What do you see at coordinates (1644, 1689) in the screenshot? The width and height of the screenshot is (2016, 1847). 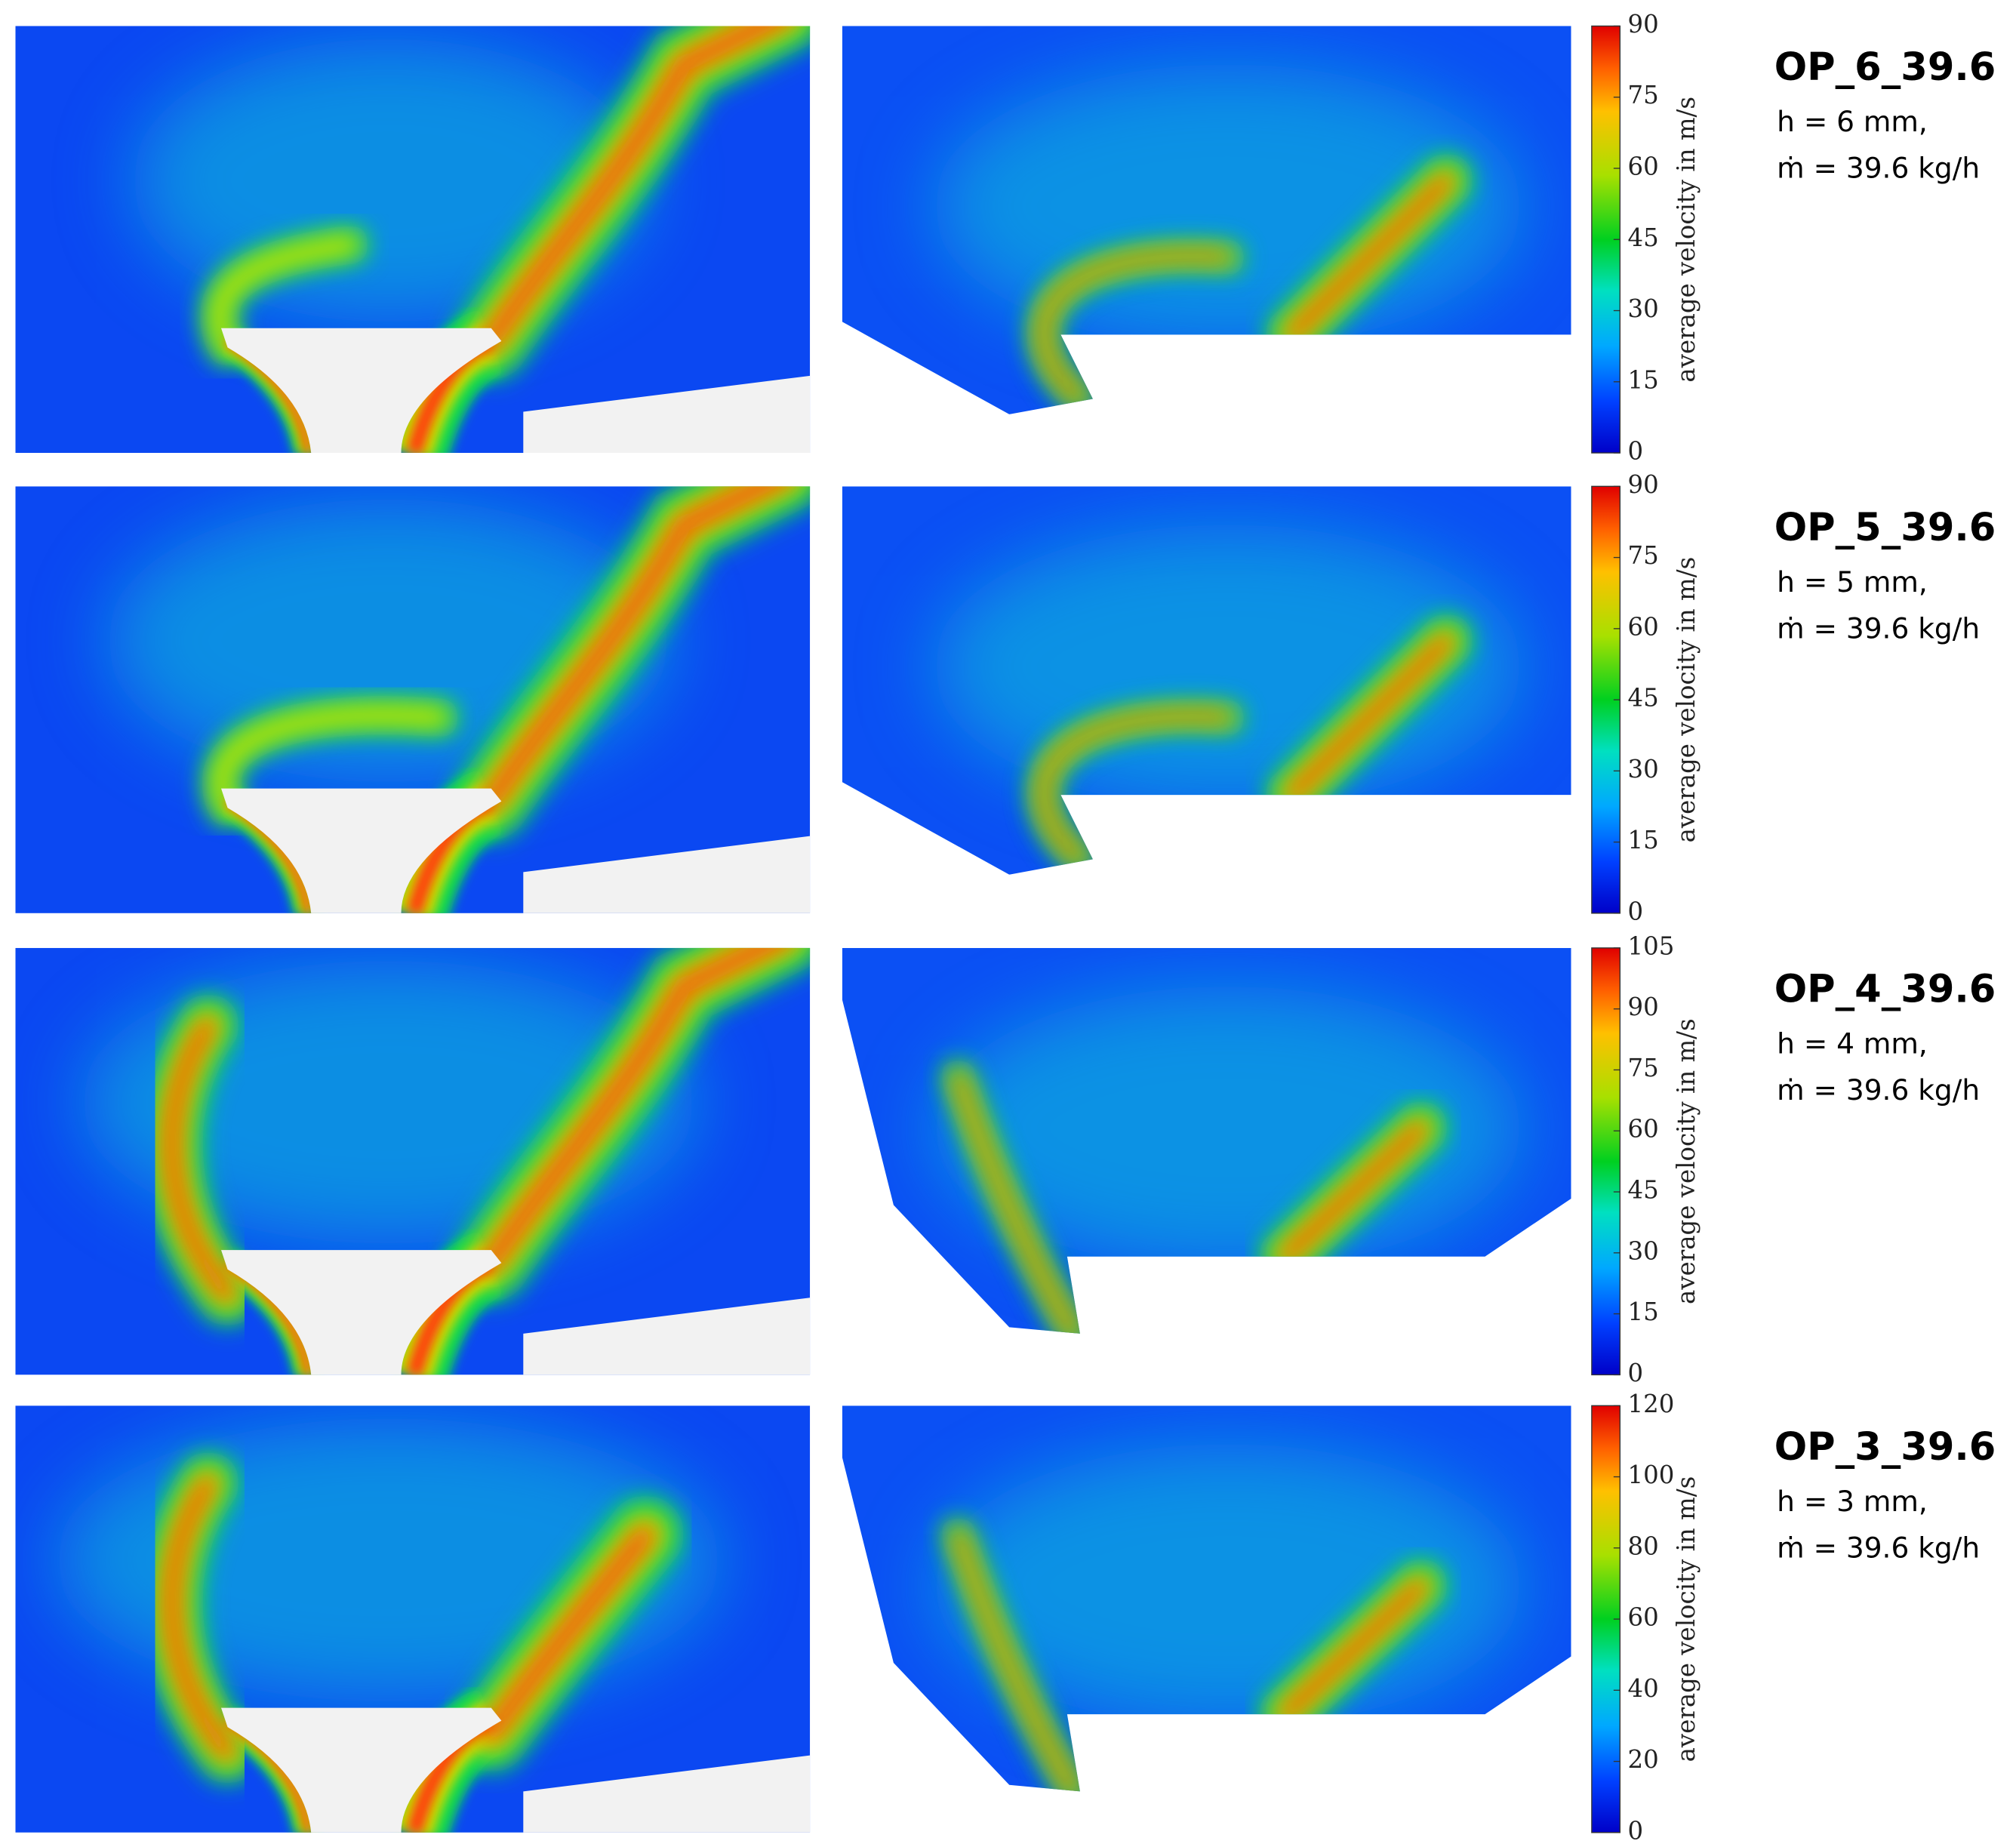 I see `colorbar-tick-label: 40` at bounding box center [1644, 1689].